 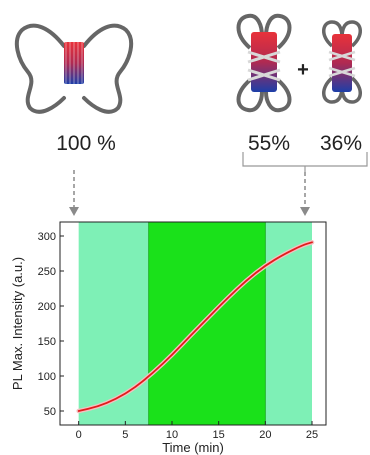 What do you see at coordinates (341, 143) in the screenshot?
I see `mixed-state-percent-b: 36%` at bounding box center [341, 143].